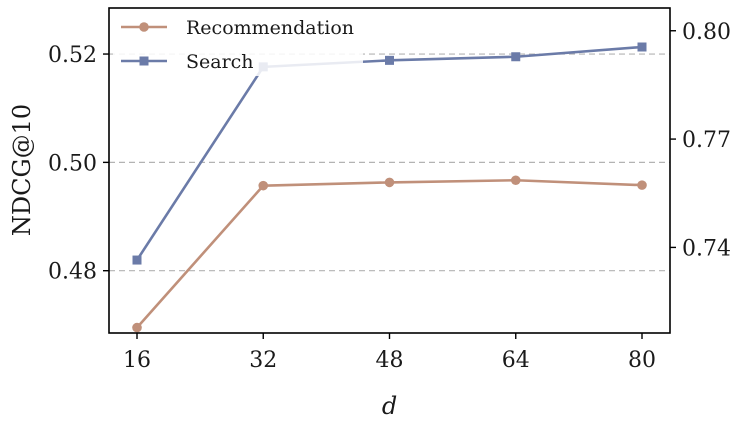 This screenshot has width=748, height=425. I want to click on legend-box, so click(238, 44).